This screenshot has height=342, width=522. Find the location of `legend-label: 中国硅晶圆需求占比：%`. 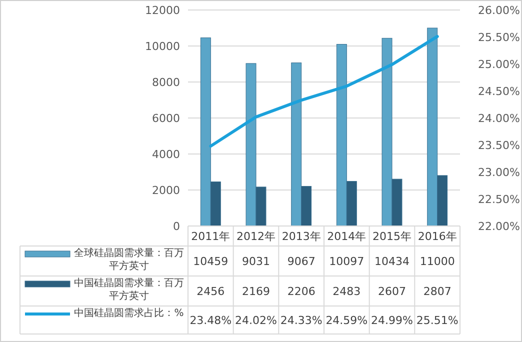

legend-label: 中国硅晶圆需求占比：% is located at coordinates (129, 313).